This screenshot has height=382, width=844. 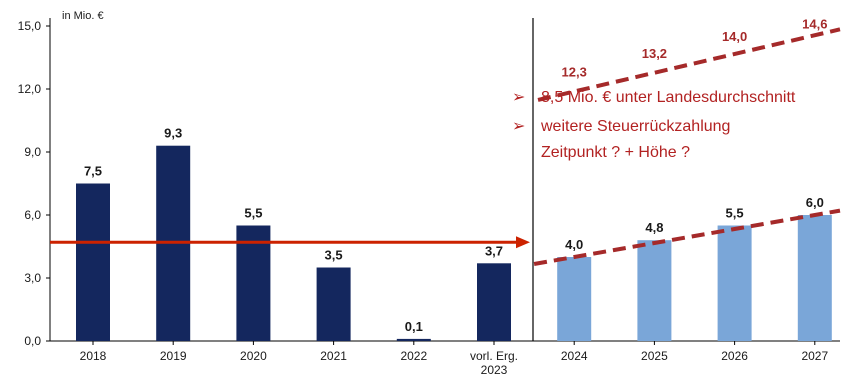 What do you see at coordinates (815, 202) in the screenshot?
I see `bar-value-label: 6,0` at bounding box center [815, 202].